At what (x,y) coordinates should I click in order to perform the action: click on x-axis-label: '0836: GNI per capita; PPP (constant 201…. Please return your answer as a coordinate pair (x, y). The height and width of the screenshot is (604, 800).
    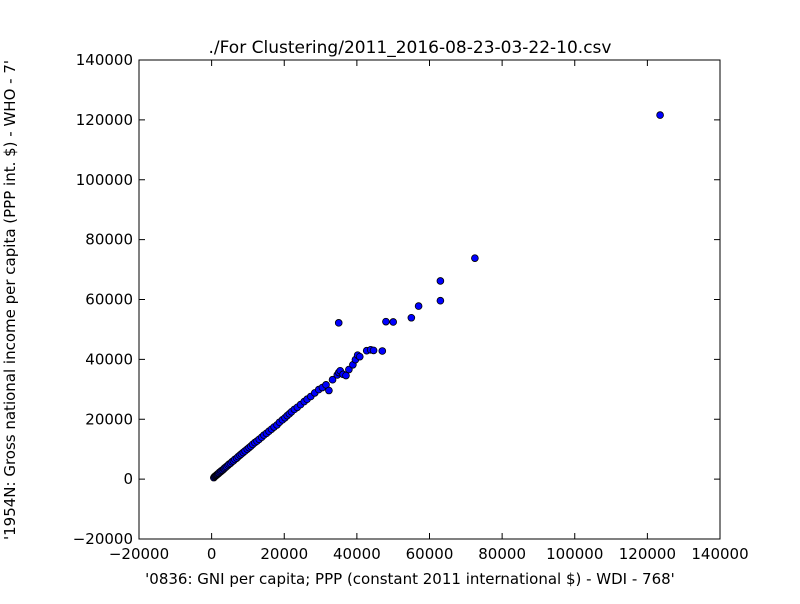
    Looking at the image, I should click on (410, 579).